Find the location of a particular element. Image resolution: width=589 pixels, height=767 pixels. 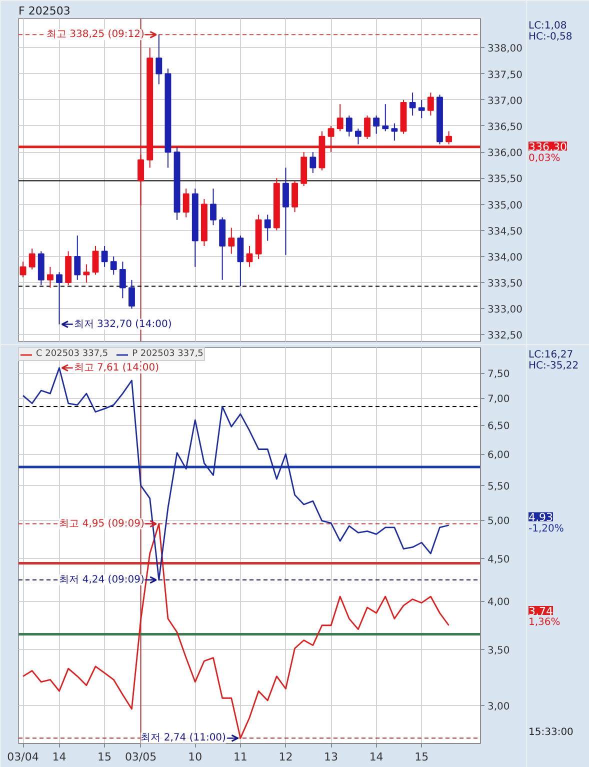

y-tick-label: 336,50 is located at coordinates (505, 127).